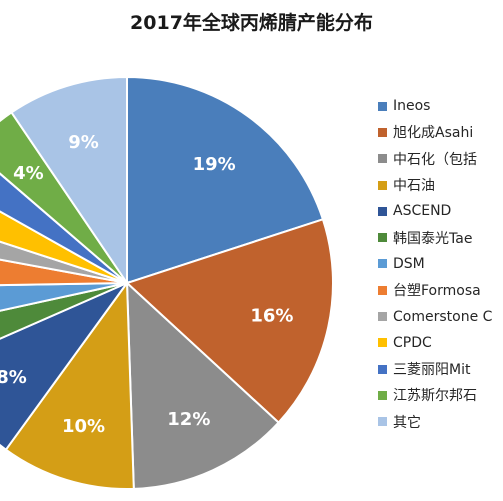  I want to click on legend-item: DSM, so click(440, 264).